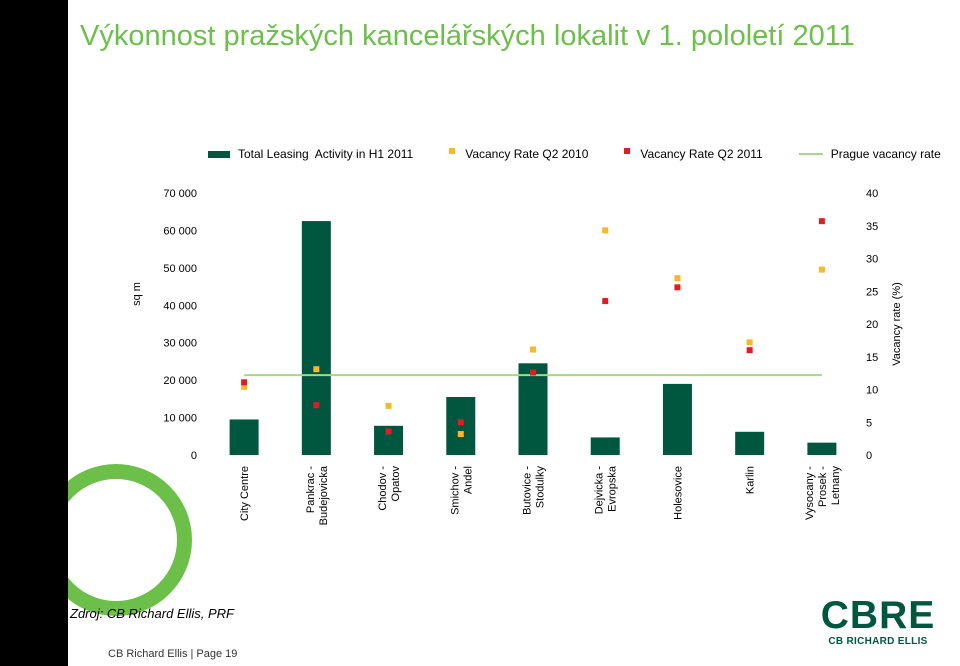 Image resolution: width=960 pixels, height=666 pixels. What do you see at coordinates (751, 480) in the screenshot?
I see `category-label: Karlin` at bounding box center [751, 480].